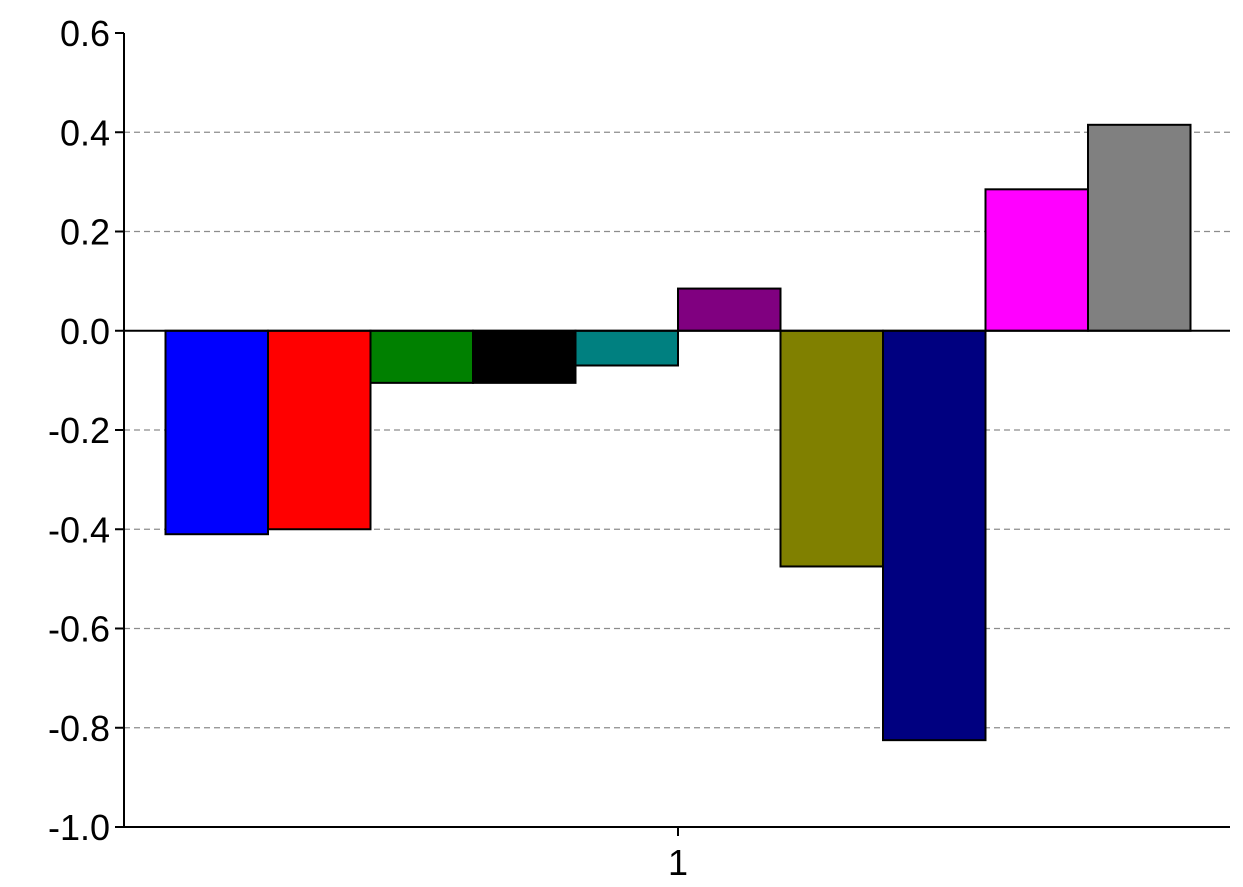  Describe the element at coordinates (85, 232) in the screenshot. I see `y-tick-label: 0.2` at that location.